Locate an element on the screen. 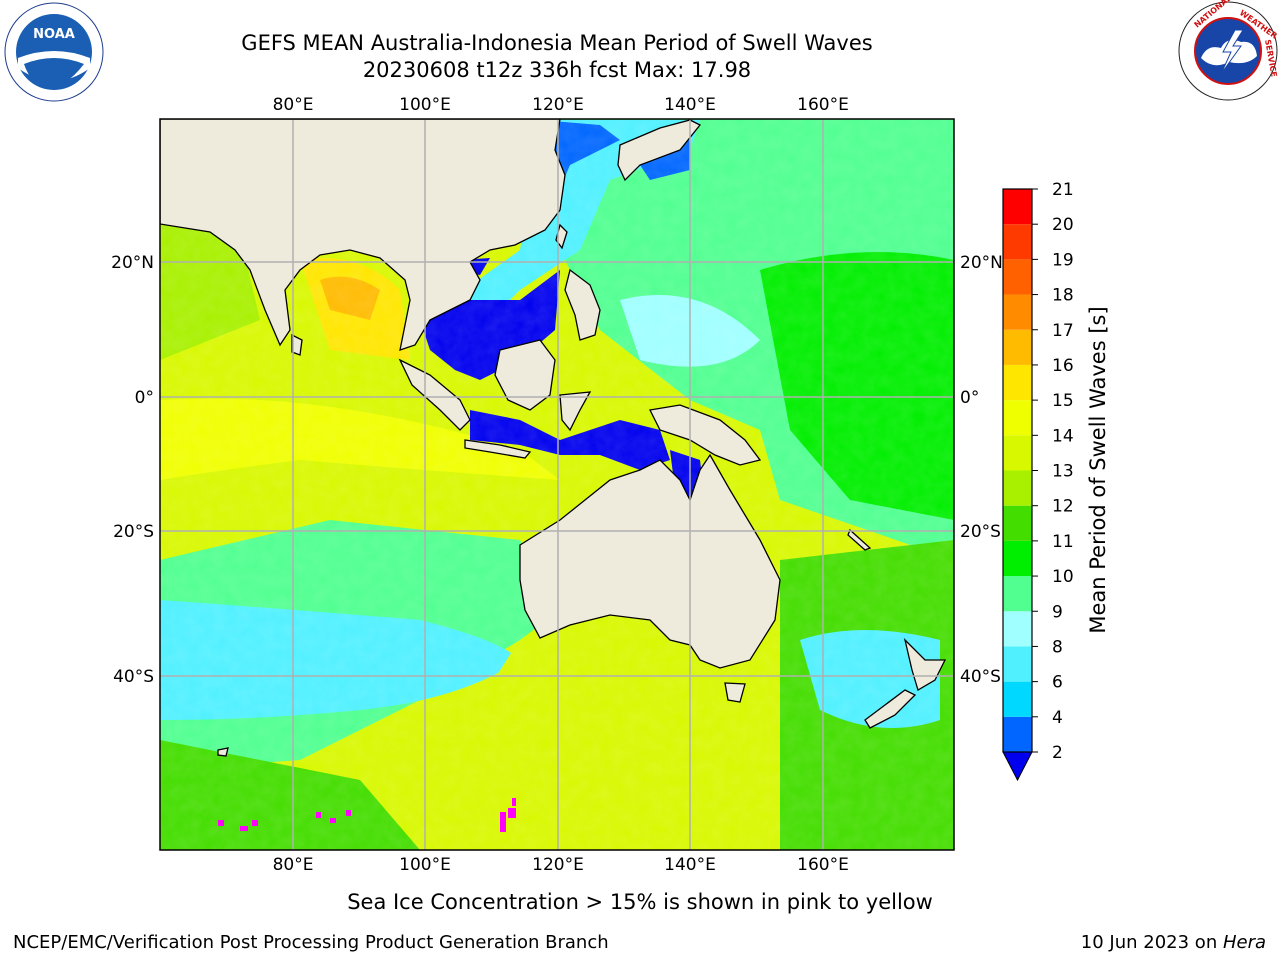  footer-date: 10 Jun 2023 on Hera is located at coordinates (1173, 942).